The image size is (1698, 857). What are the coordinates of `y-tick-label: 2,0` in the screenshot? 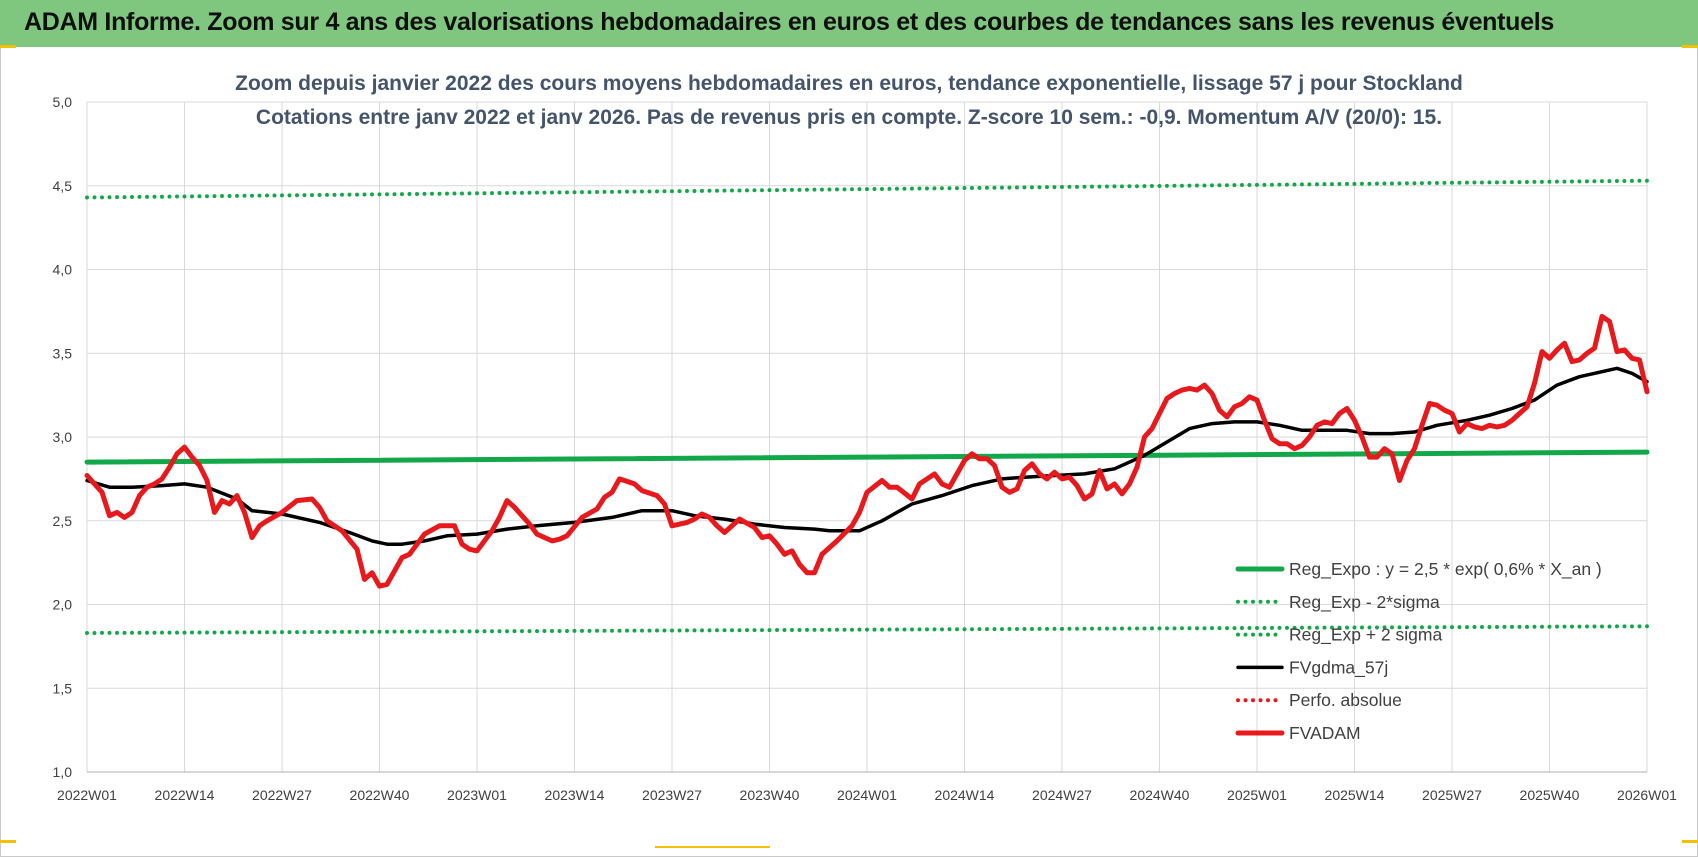 It's located at (63, 605).